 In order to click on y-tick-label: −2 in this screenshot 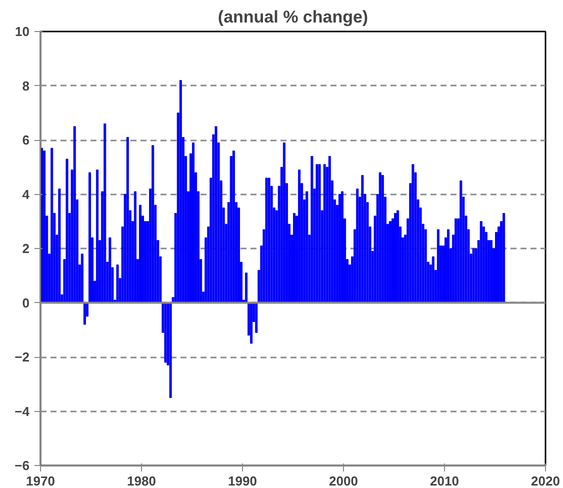, I will do `click(22, 357)`.